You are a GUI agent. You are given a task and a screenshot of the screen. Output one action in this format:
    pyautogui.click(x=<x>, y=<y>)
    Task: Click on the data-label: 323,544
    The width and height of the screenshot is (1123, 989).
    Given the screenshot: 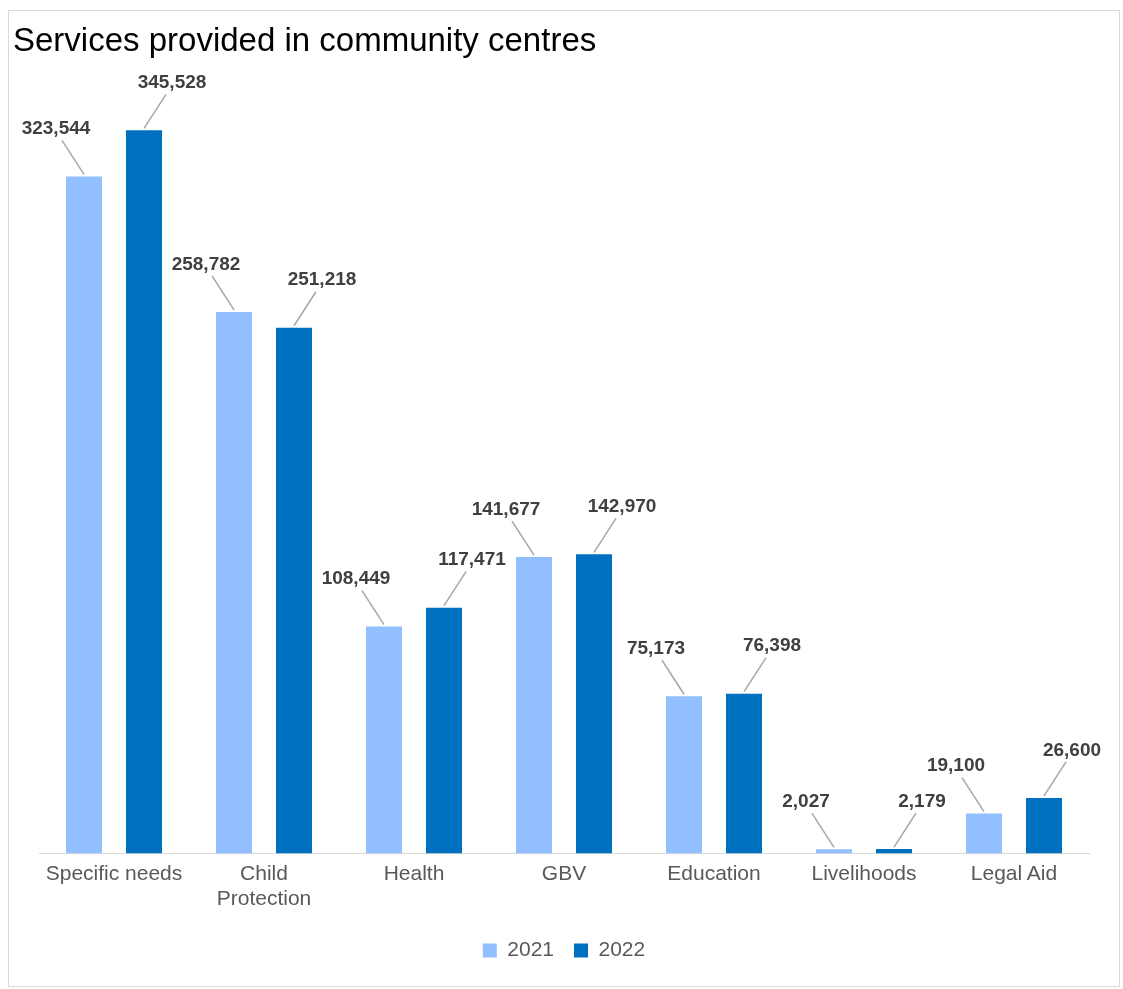 What is the action you would take?
    pyautogui.click(x=56, y=128)
    